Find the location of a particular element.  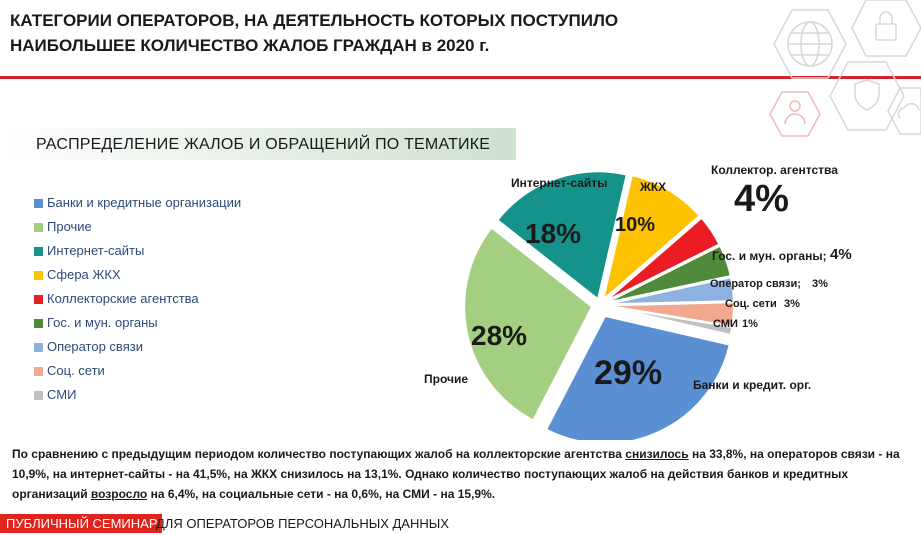

user-icon is located at coordinates (795, 114).